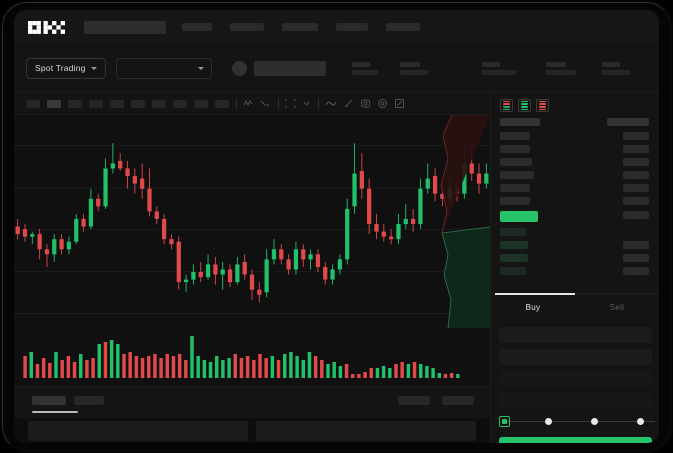 This screenshot has height=453, width=673. What do you see at coordinates (348, 103) in the screenshot?
I see `brush-icon` at bounding box center [348, 103].